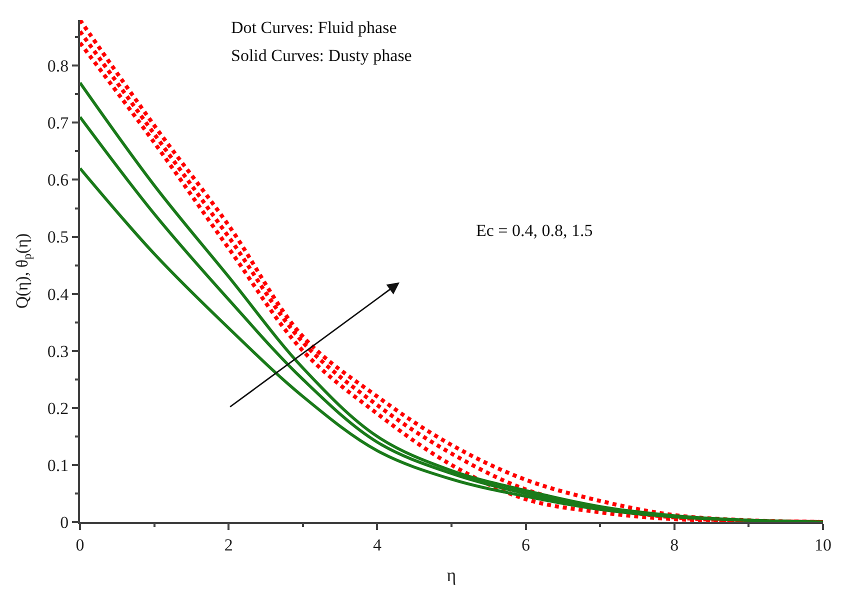  Describe the element at coordinates (823, 544) in the screenshot. I see `x-tick-label: 10` at that location.